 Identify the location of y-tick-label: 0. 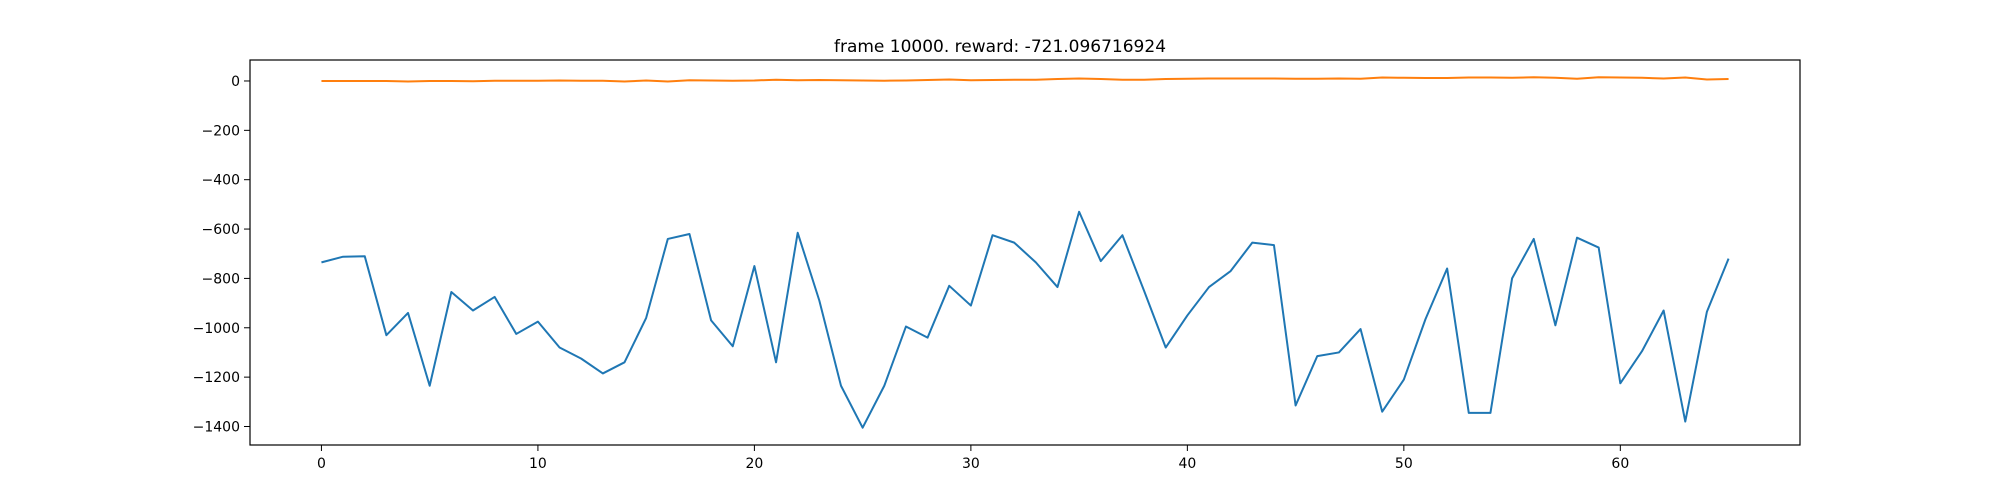
(235, 82).